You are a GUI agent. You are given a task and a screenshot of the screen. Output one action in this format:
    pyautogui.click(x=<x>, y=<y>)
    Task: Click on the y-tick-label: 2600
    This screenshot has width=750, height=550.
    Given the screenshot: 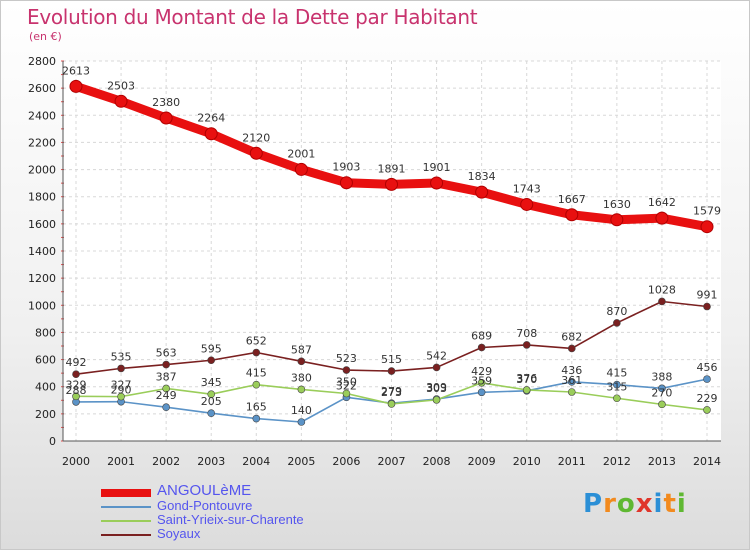 What is the action you would take?
    pyautogui.click(x=42, y=88)
    